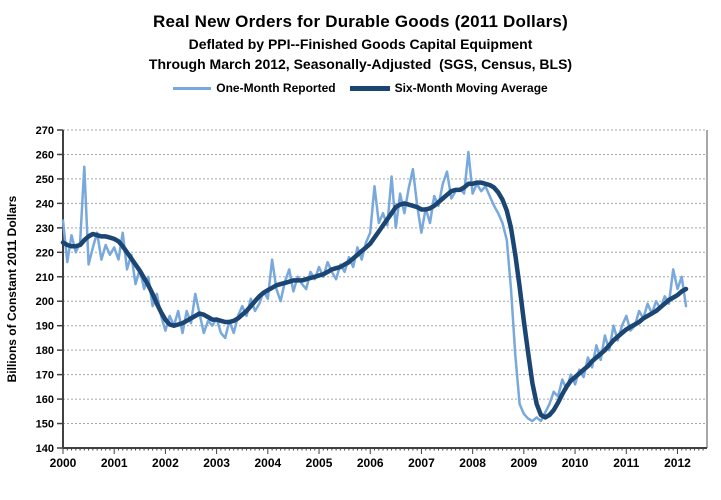  What do you see at coordinates (45, 253) in the screenshot?
I see `svg-text: 220` at bounding box center [45, 253].